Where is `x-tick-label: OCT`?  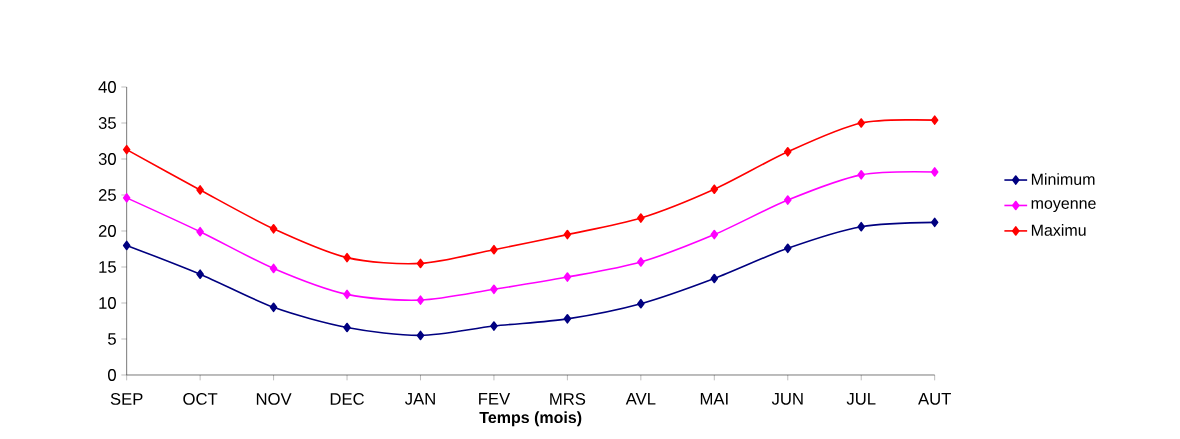
x-tick-label: OCT is located at coordinates (200, 399).